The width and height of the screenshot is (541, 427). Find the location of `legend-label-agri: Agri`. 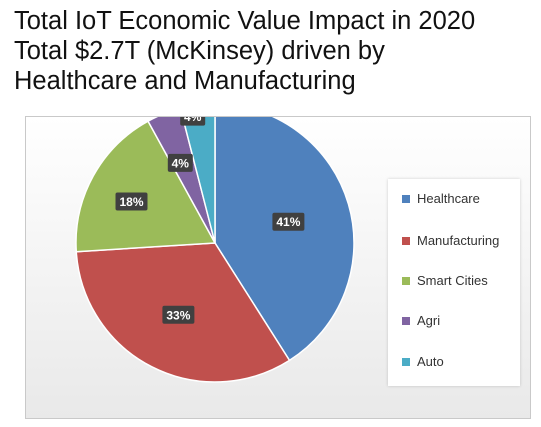

legend-label-agri: Agri is located at coordinates (429, 320).